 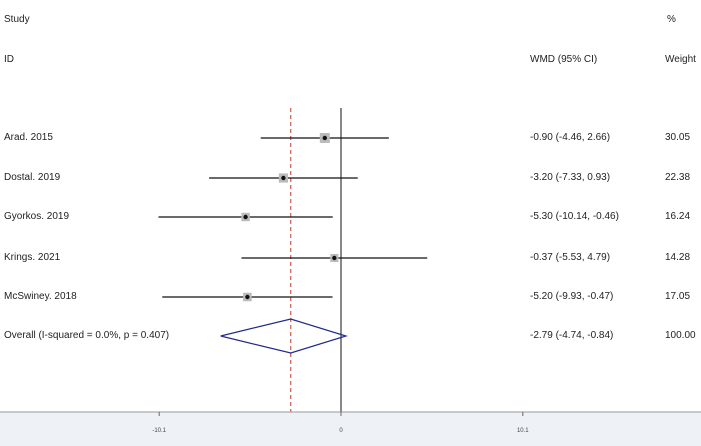 I want to click on overall-diamond, so click(x=284, y=336).